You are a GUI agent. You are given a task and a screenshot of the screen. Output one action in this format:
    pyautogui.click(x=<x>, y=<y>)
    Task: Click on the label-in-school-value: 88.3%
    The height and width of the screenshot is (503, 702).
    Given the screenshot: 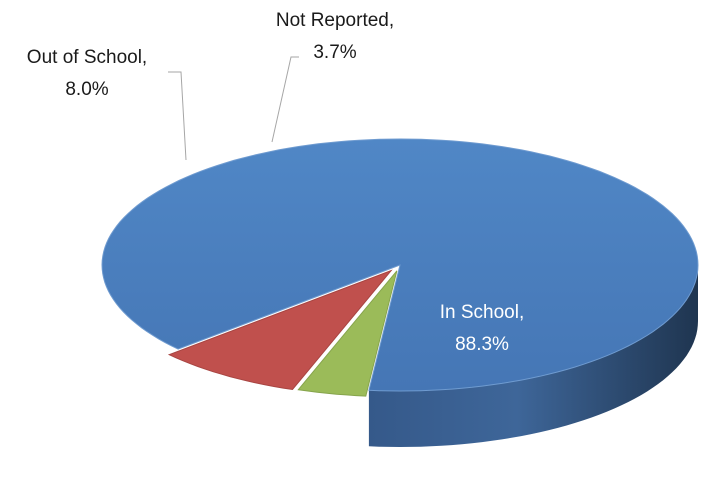 What is the action you would take?
    pyautogui.click(x=482, y=344)
    